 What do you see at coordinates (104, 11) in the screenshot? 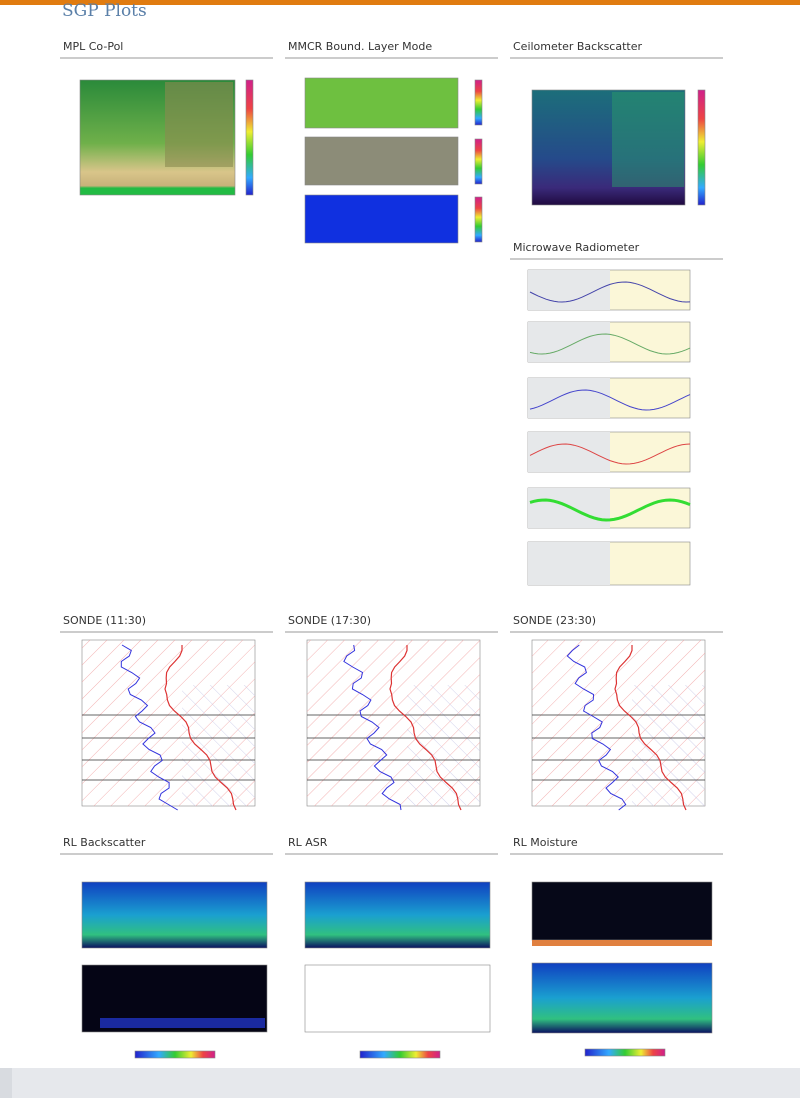
I see `page-title: SGP Plots` at bounding box center [104, 11].